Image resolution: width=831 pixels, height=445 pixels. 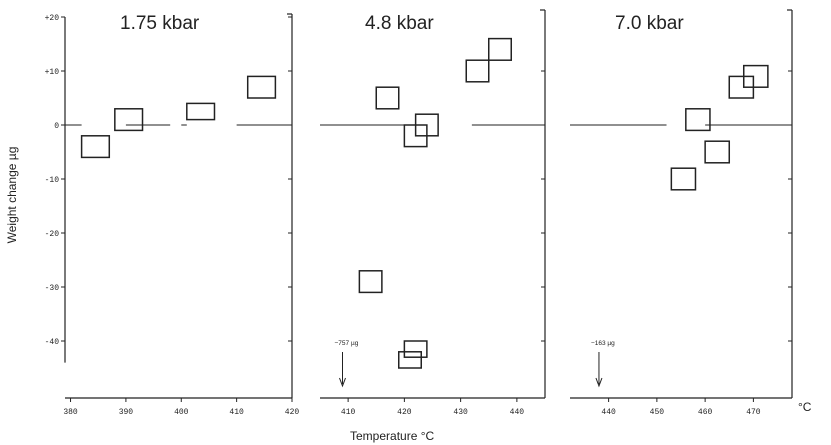 What do you see at coordinates (160, 23) in the screenshot?
I see `panel-title: 1.75 kbar` at bounding box center [160, 23].